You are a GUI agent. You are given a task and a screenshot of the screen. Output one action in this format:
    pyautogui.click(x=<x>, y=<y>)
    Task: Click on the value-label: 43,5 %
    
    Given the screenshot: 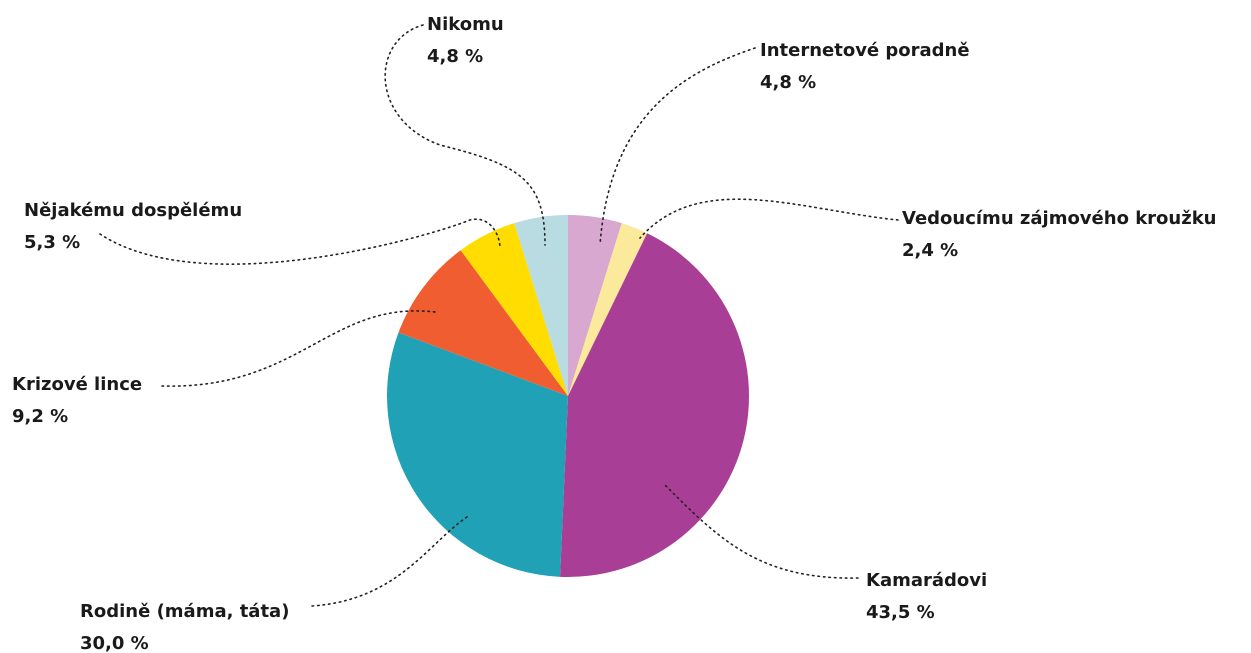 What is the action you would take?
    pyautogui.click(x=900, y=612)
    